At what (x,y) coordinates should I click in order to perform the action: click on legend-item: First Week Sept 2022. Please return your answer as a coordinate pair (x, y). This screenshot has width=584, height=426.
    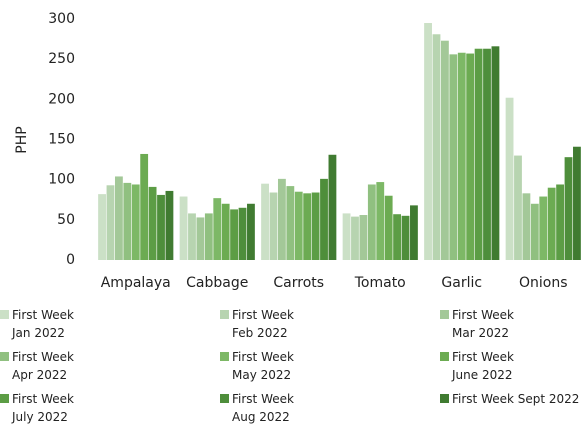
    Looking at the image, I should click on (512, 408).